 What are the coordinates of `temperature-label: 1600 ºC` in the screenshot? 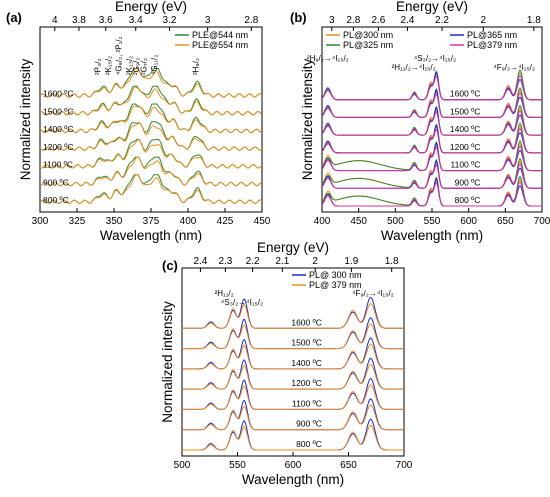 It's located at (58, 94).